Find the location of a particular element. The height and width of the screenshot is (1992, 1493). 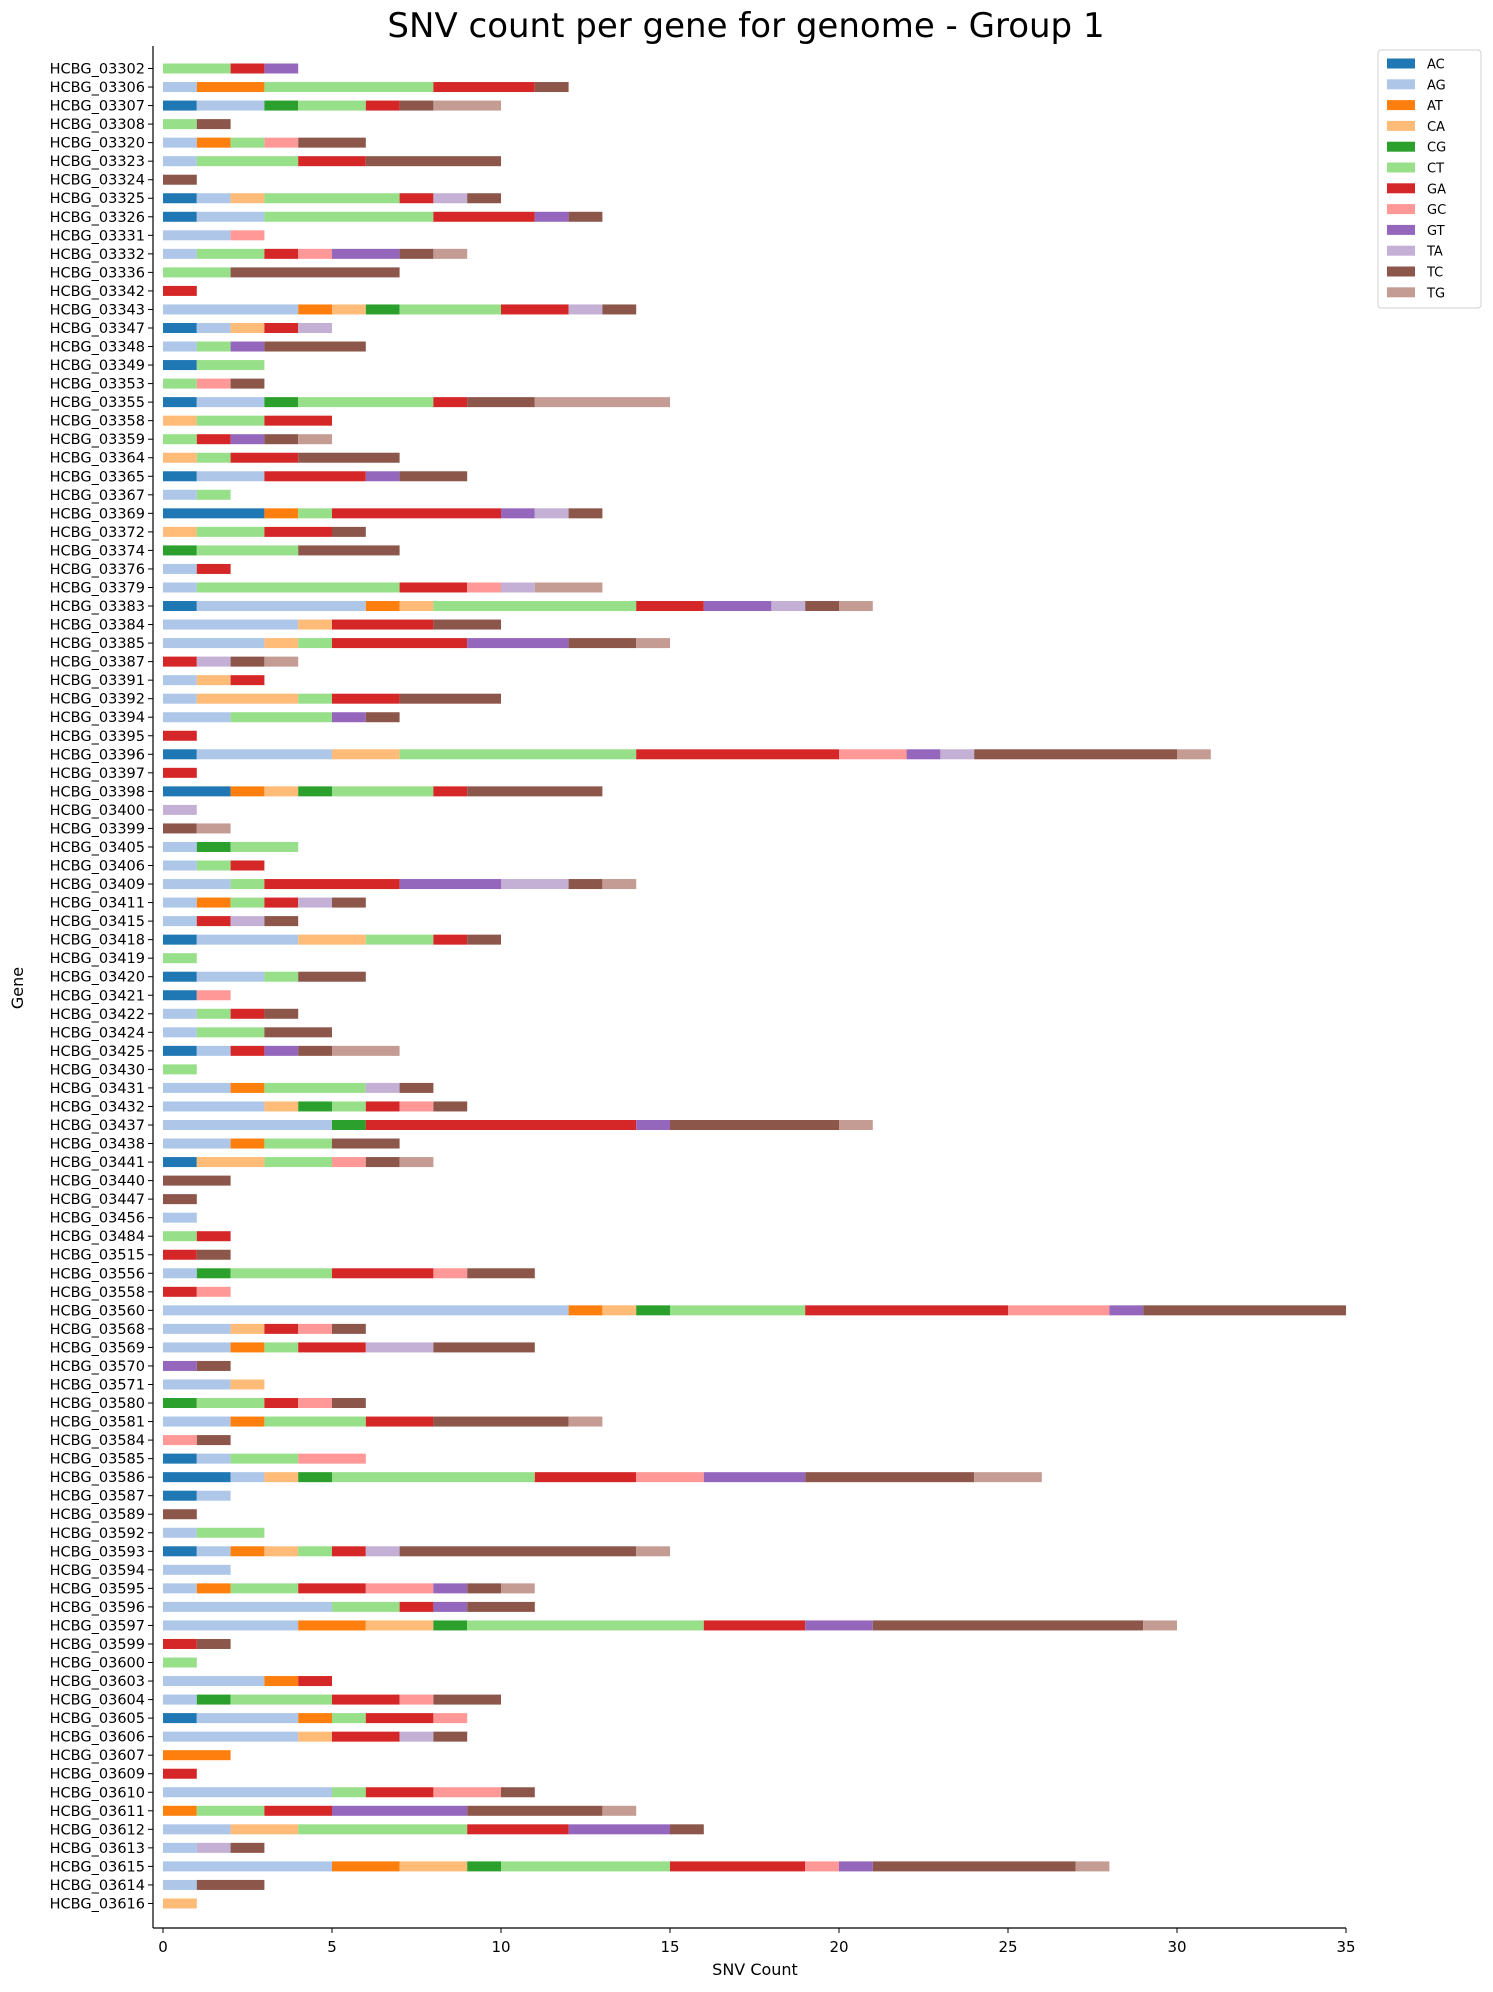

y-tick-label: HCBG_03320 is located at coordinates (97, 144).